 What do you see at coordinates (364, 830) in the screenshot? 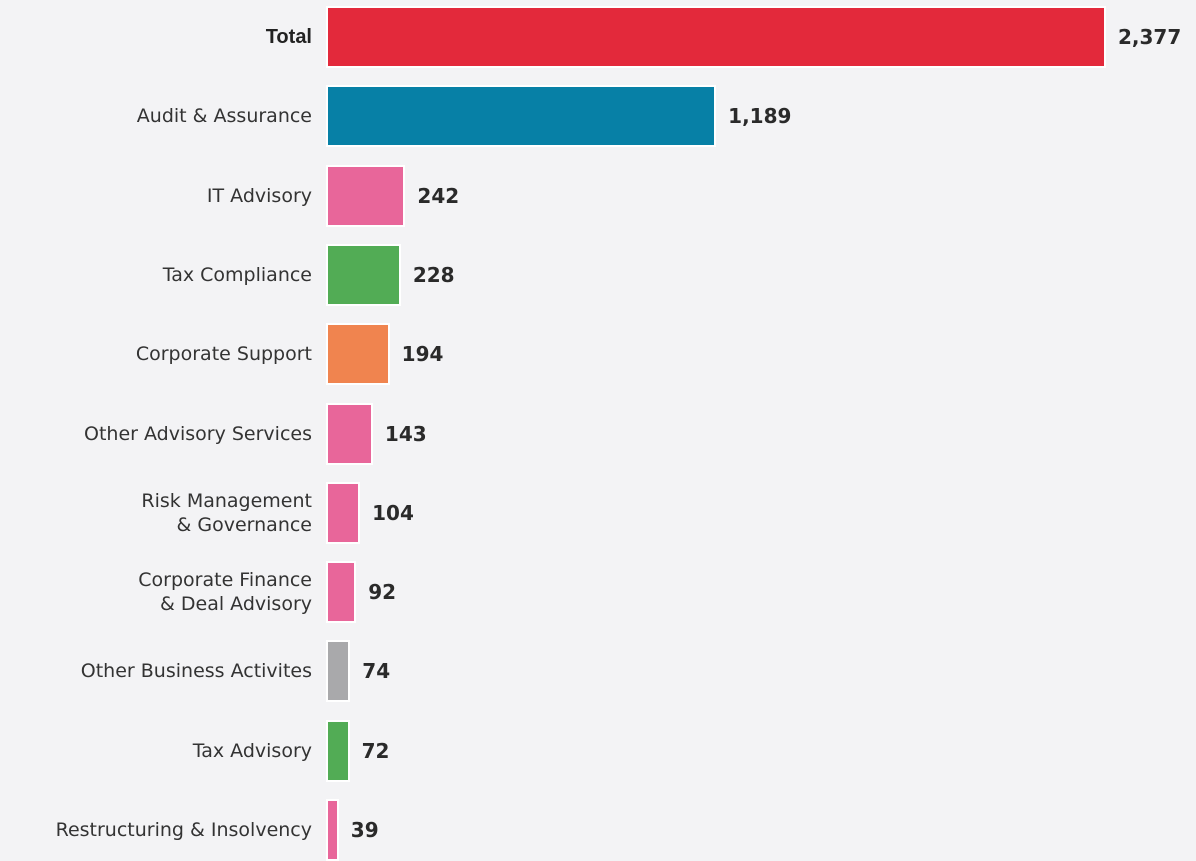
I see `value-label: 39` at bounding box center [364, 830].